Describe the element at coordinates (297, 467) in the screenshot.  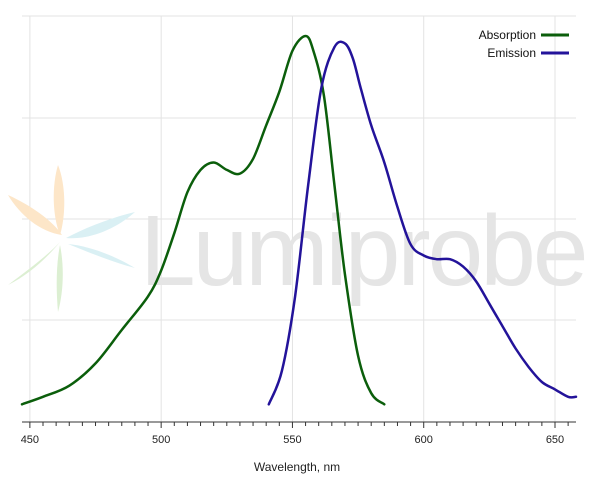
I see `x-axis-title: Wavelength, nm` at that location.